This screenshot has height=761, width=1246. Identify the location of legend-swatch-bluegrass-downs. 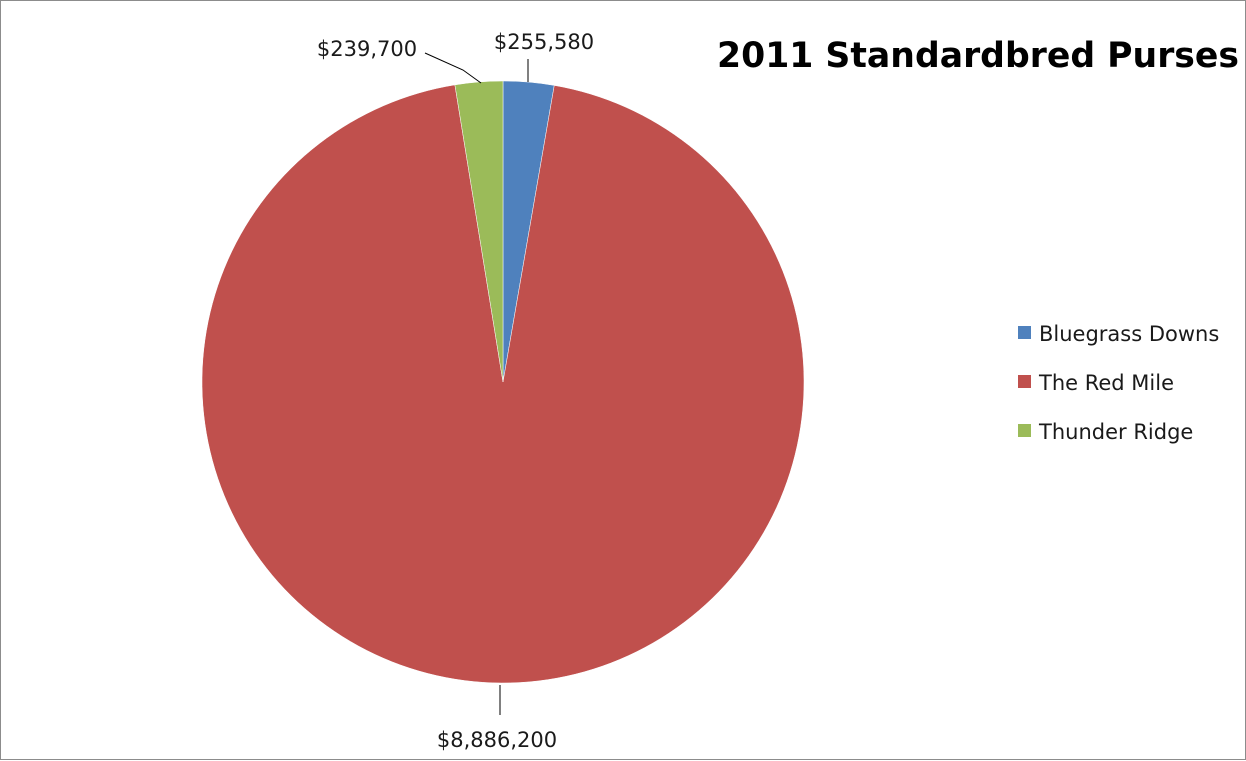
(1024, 332).